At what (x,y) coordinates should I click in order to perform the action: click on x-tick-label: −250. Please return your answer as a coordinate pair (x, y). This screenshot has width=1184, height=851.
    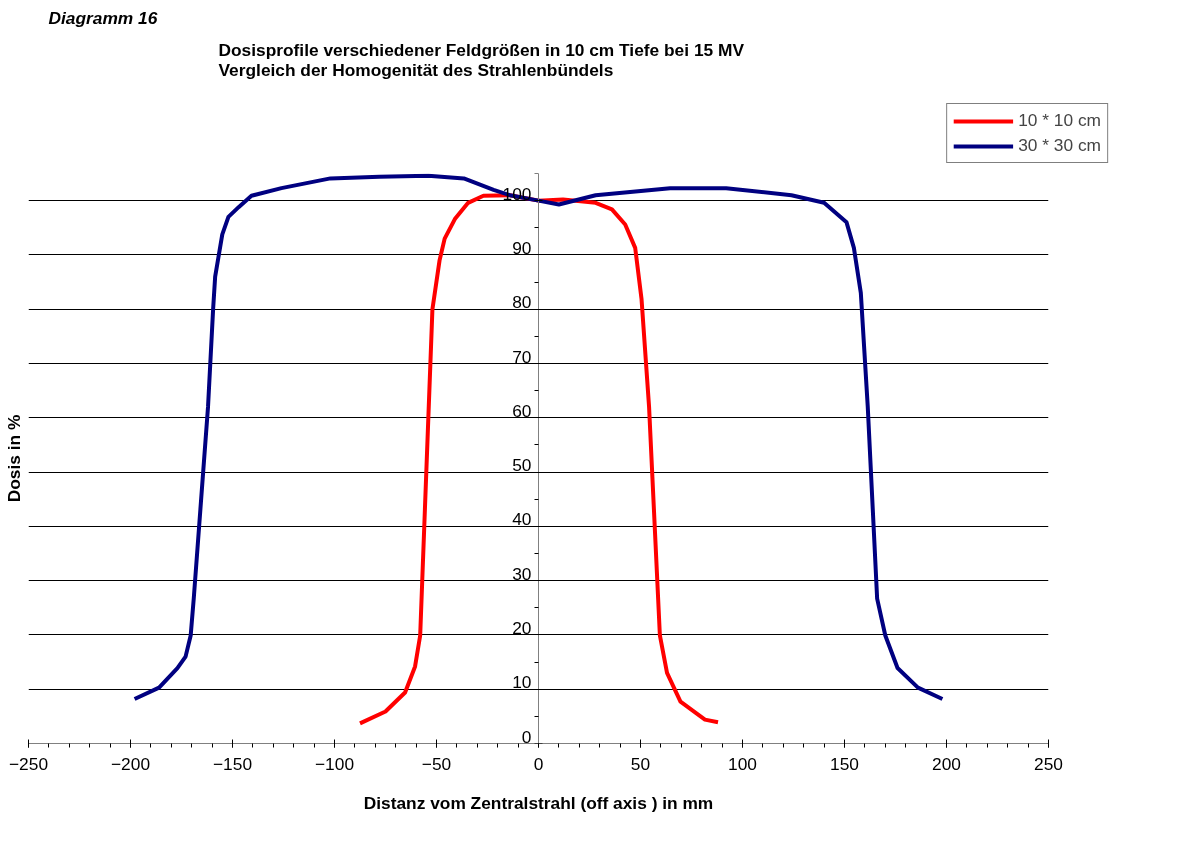
    Looking at the image, I should click on (28, 763).